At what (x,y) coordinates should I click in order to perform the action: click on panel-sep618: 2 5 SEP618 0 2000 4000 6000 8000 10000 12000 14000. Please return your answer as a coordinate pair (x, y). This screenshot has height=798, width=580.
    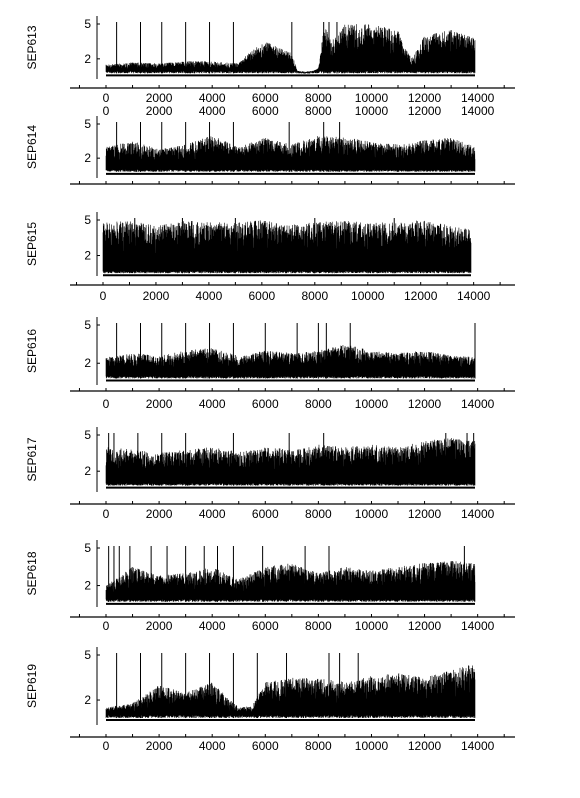
    Looking at the image, I should click on (270, 586).